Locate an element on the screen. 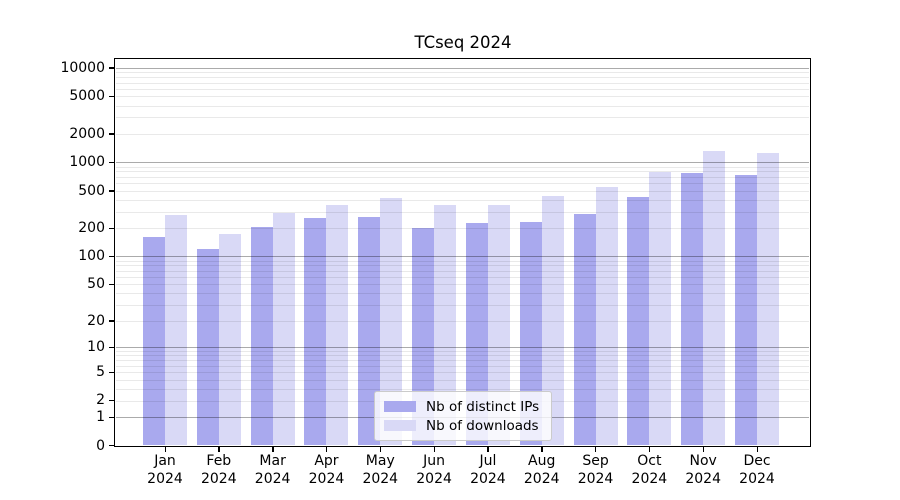 The height and width of the screenshot is (500, 900). x-tick-jun is located at coordinates (434, 449).